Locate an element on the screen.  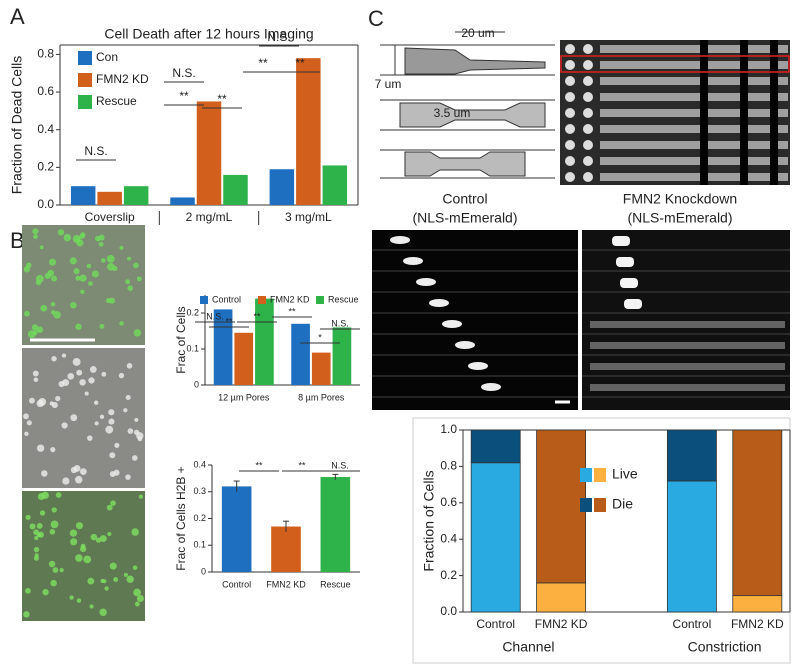
x-tick-label: 2 mg/mL is located at coordinates (209, 217).